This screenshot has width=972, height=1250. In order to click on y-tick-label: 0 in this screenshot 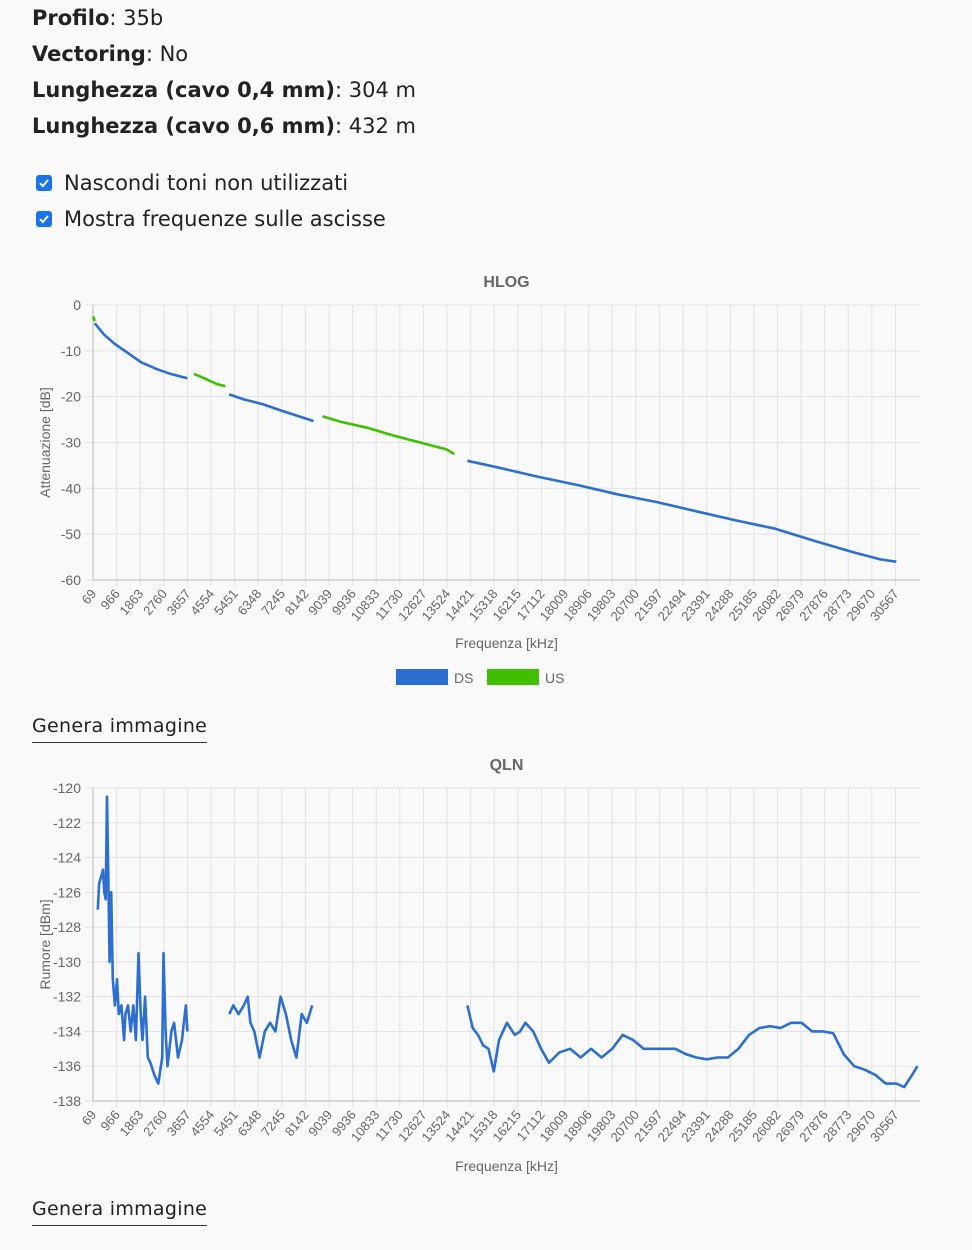, I will do `click(77, 305)`.